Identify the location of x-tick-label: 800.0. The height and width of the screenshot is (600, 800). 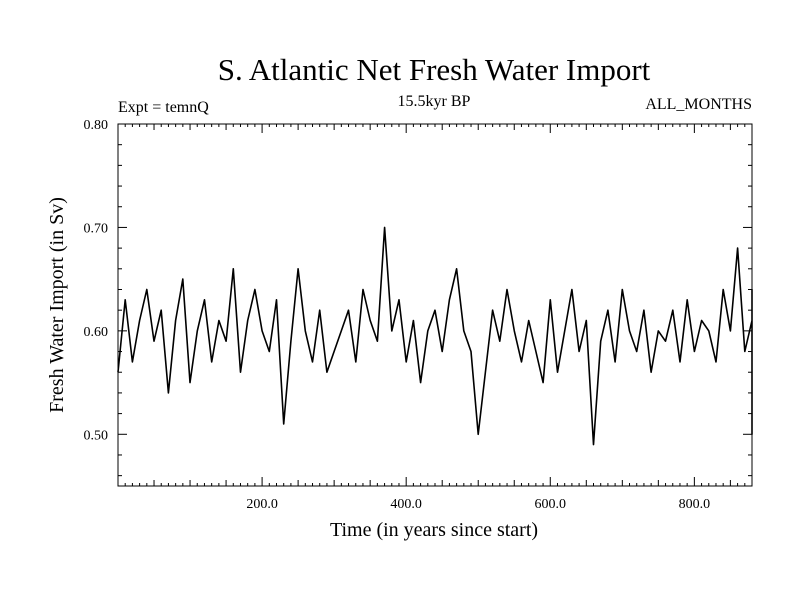
(695, 504).